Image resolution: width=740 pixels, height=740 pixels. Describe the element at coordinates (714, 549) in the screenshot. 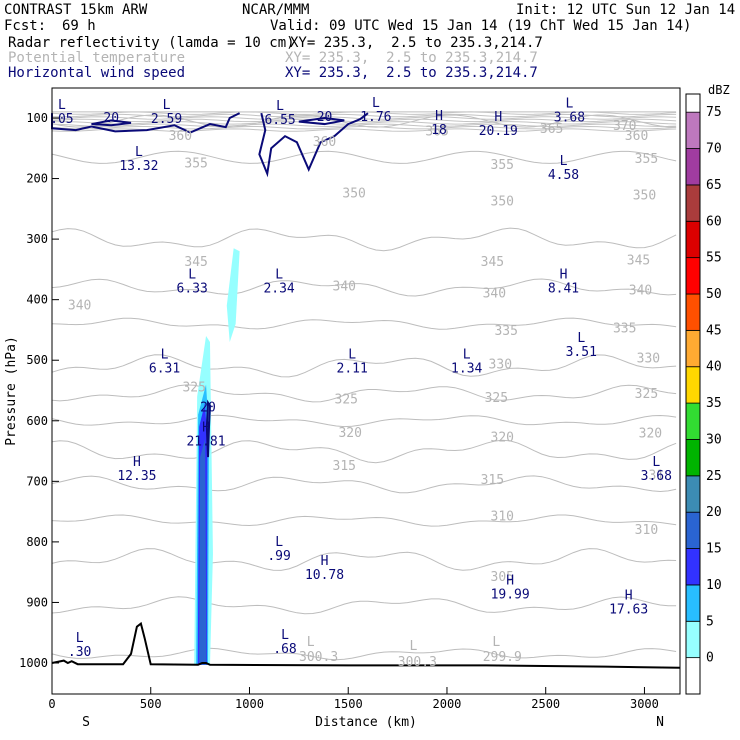

I see `colorbar-tick-label: 15` at that location.